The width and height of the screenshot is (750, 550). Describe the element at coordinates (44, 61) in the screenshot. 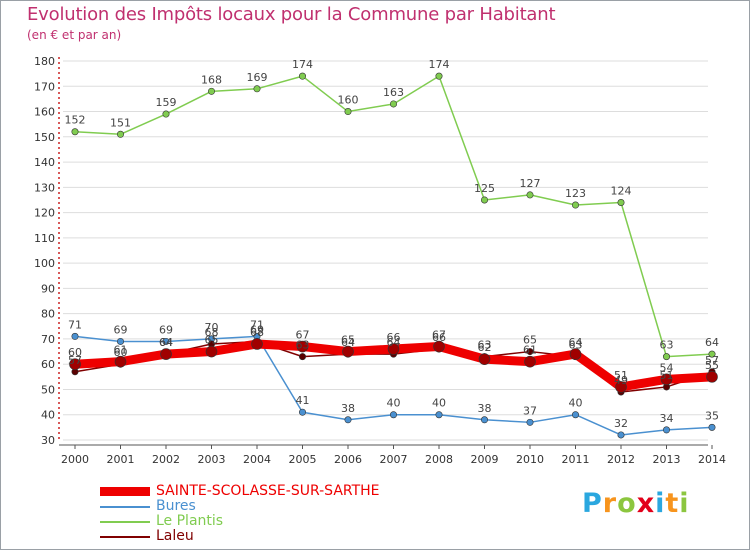

I see `y-tick-label: 180` at that location.